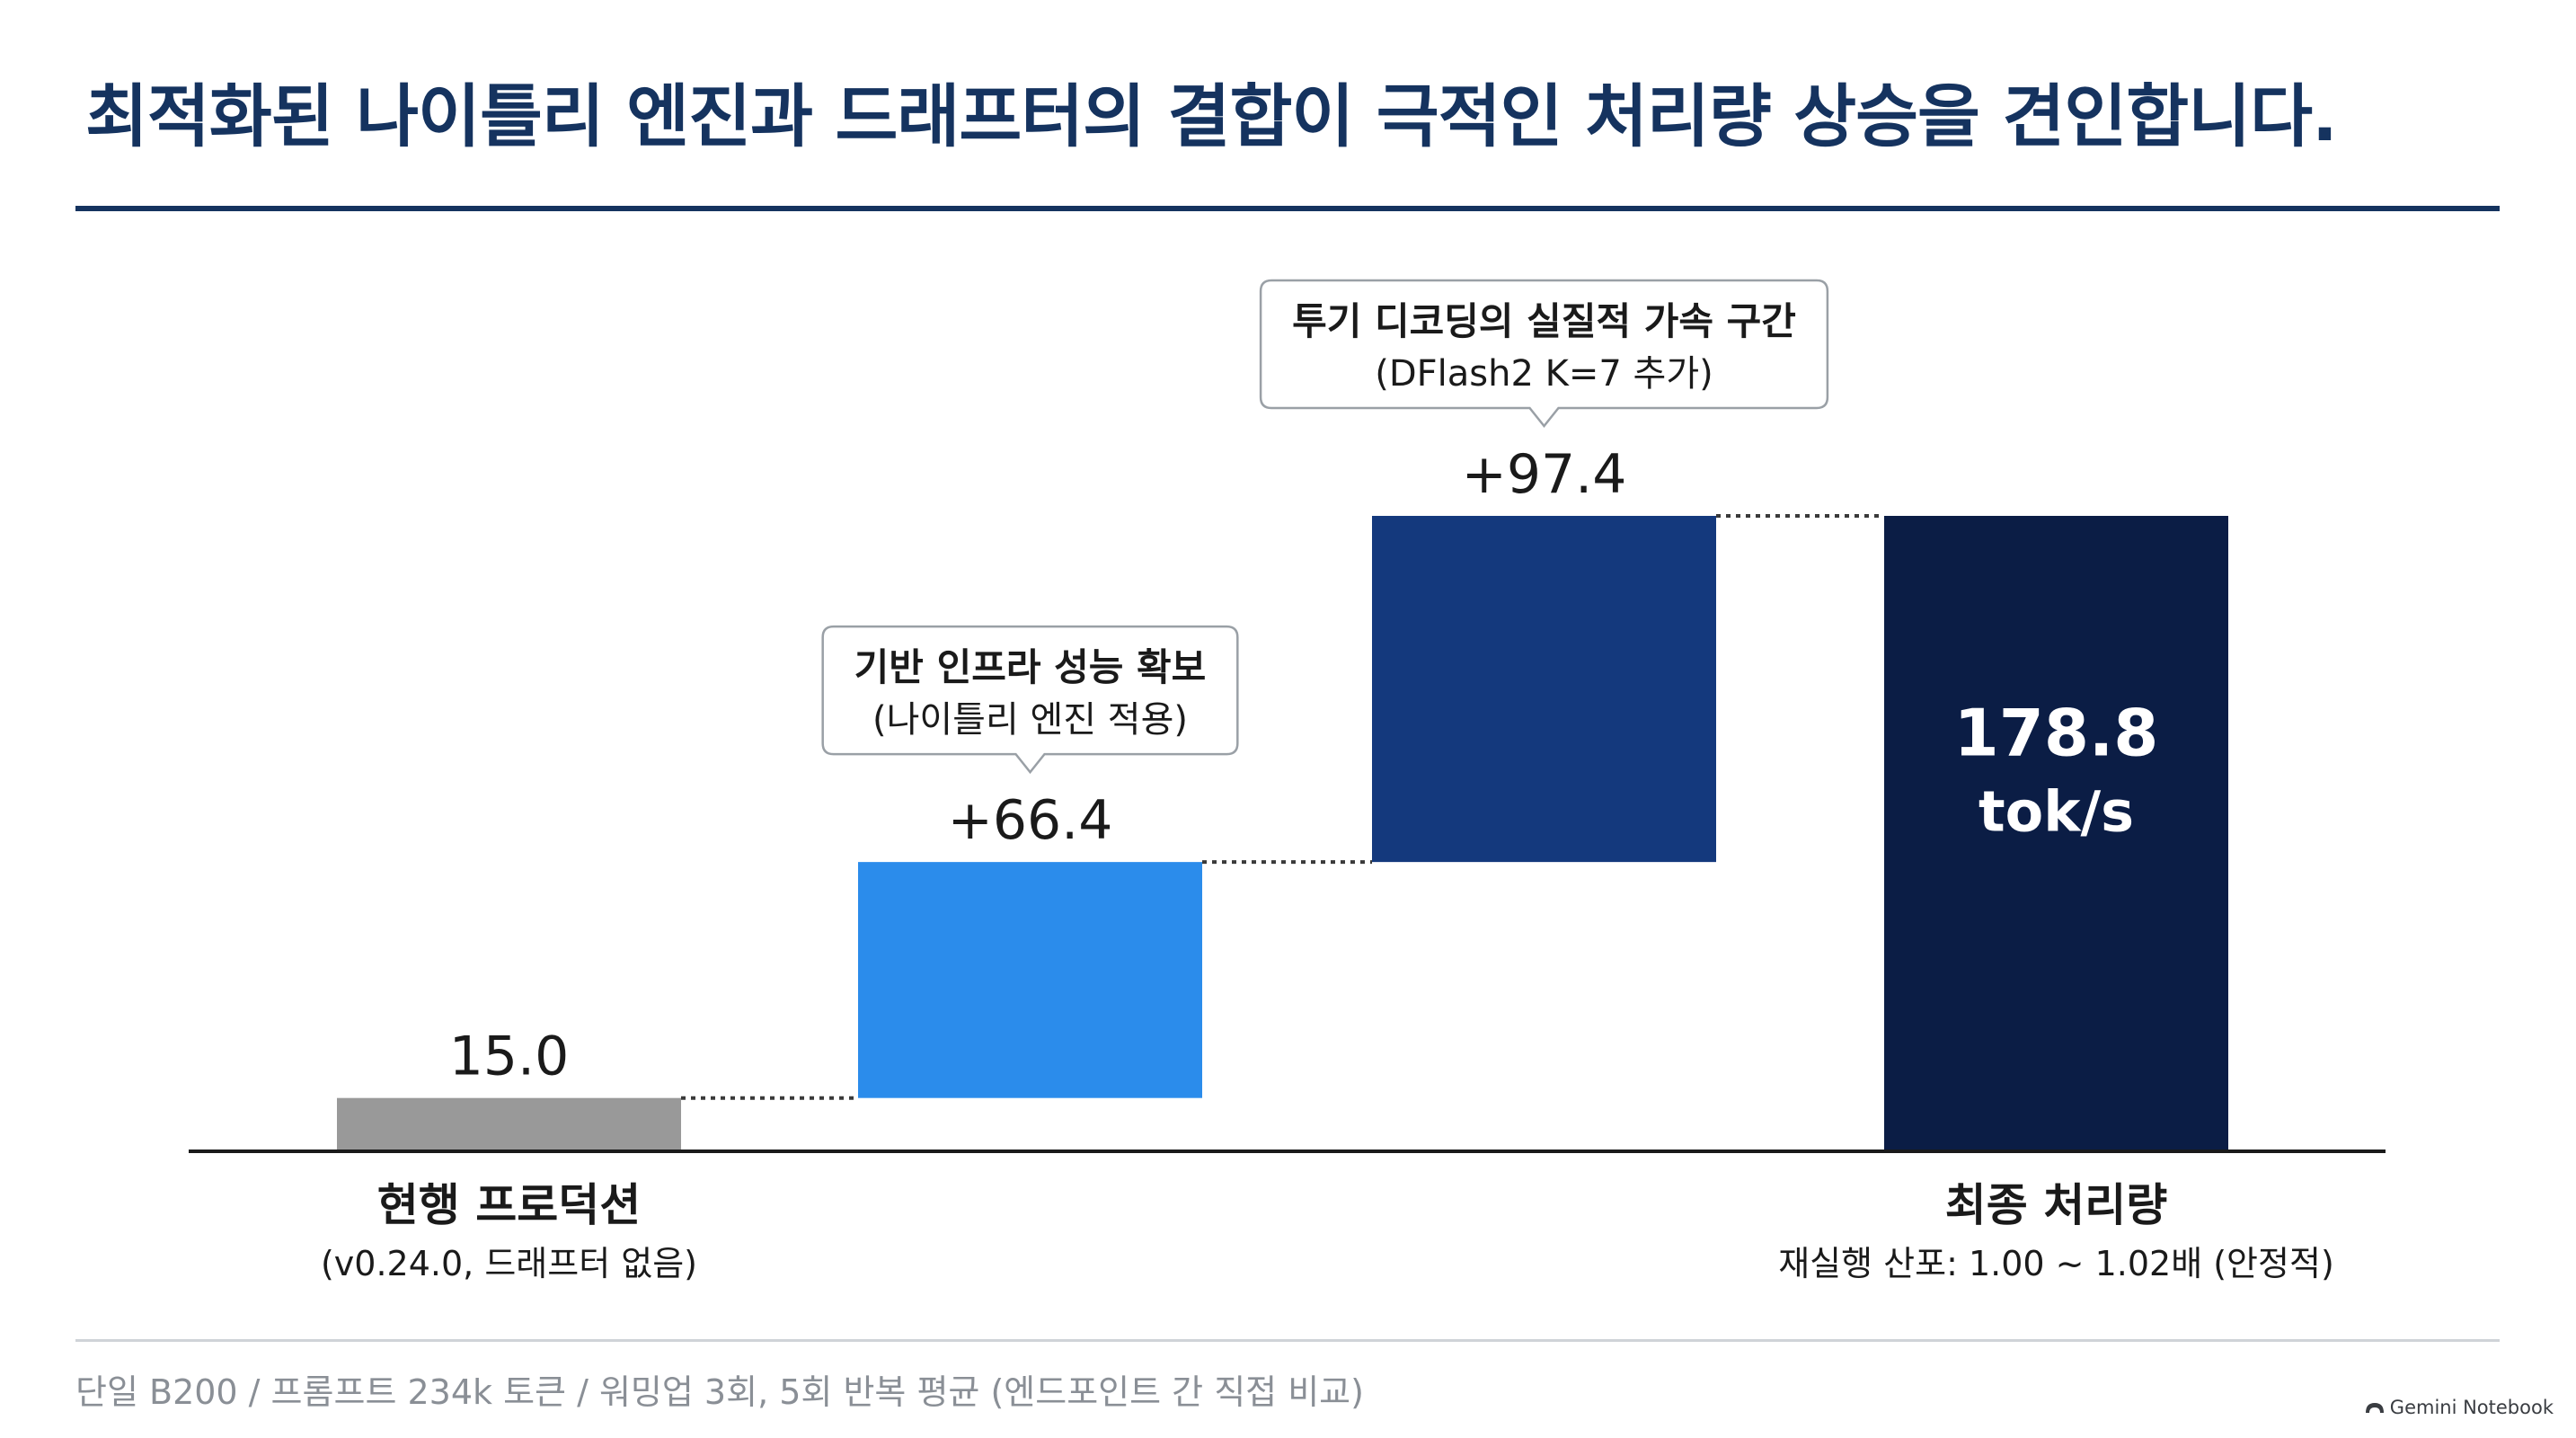 The image size is (2576, 1438). What do you see at coordinates (509, 1205) in the screenshot?
I see `x-label-main-0: 현행 프로덕션` at bounding box center [509, 1205].